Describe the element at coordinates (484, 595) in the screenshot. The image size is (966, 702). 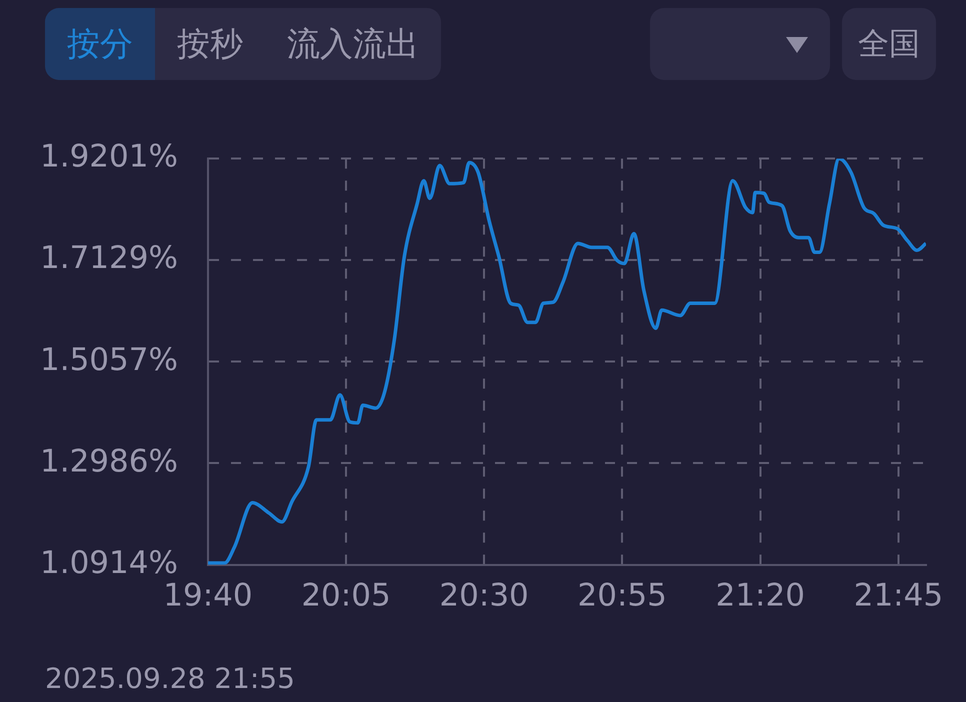
I see `x-tick-label: 20:30` at that location.